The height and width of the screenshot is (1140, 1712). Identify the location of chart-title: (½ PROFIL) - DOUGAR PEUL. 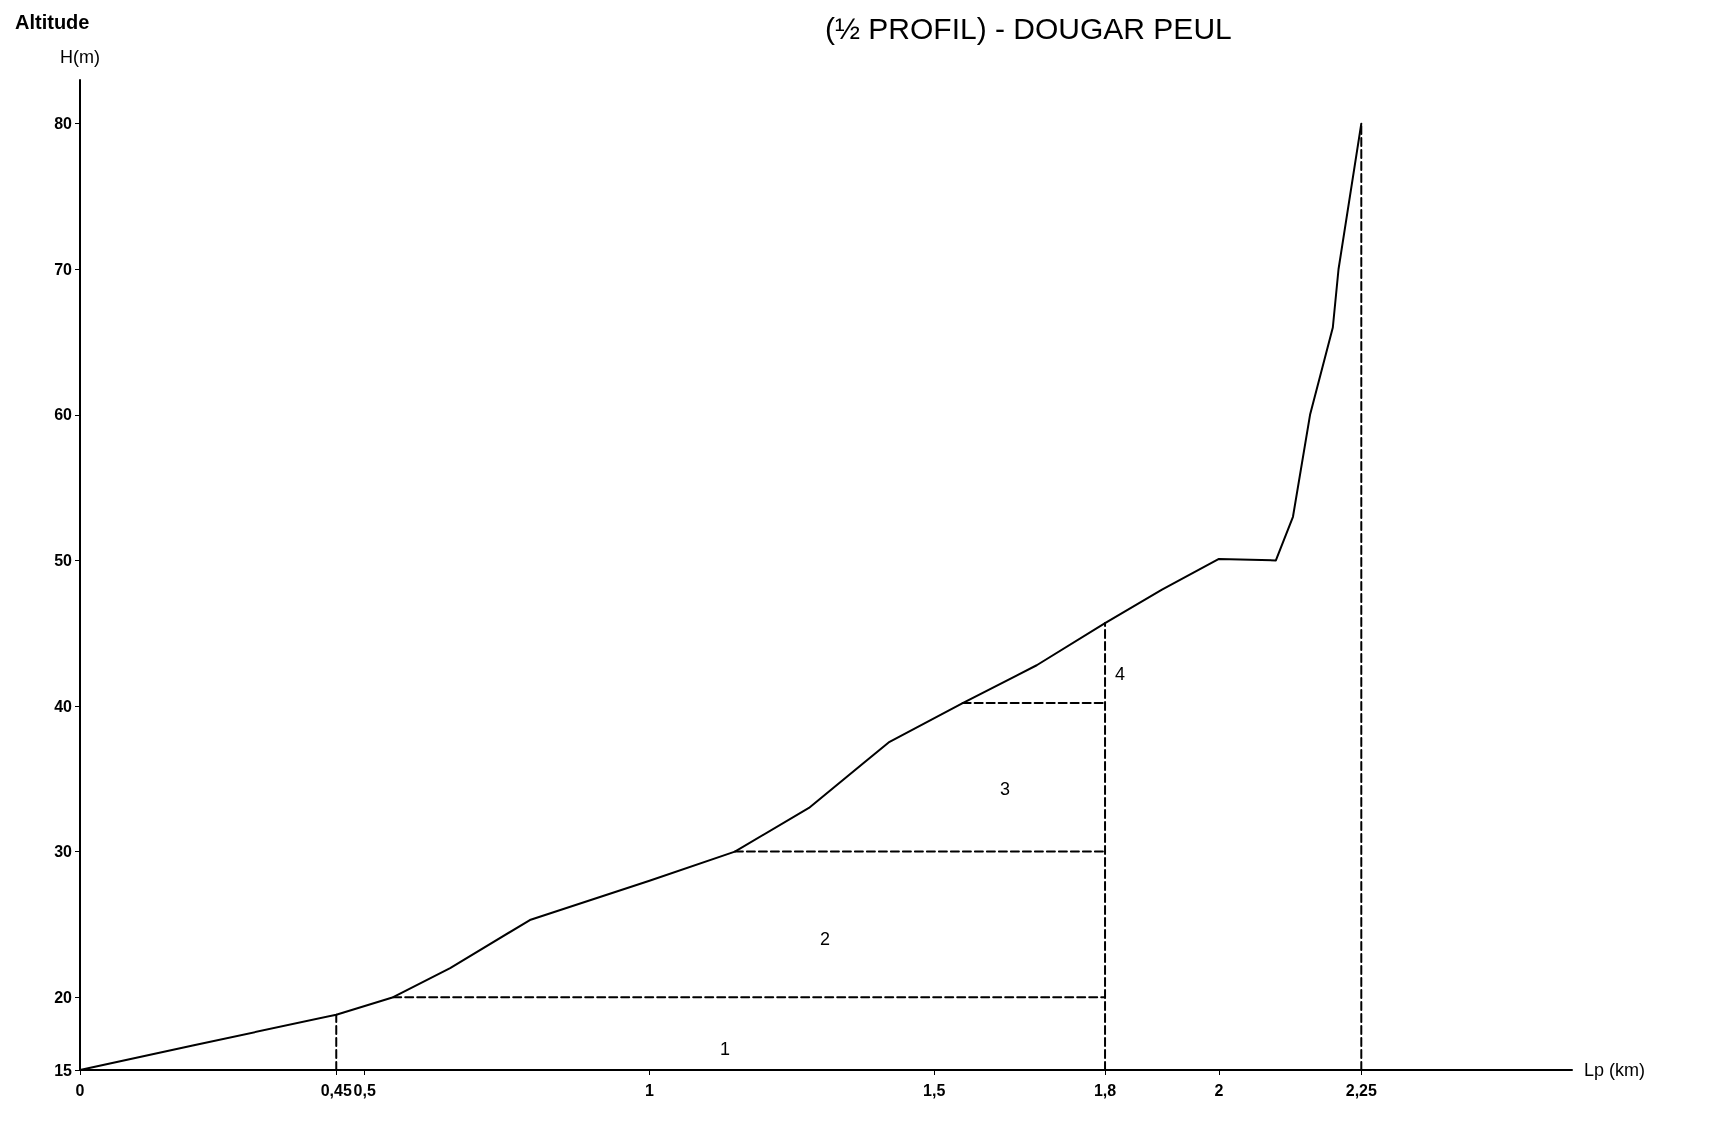
(1028, 28).